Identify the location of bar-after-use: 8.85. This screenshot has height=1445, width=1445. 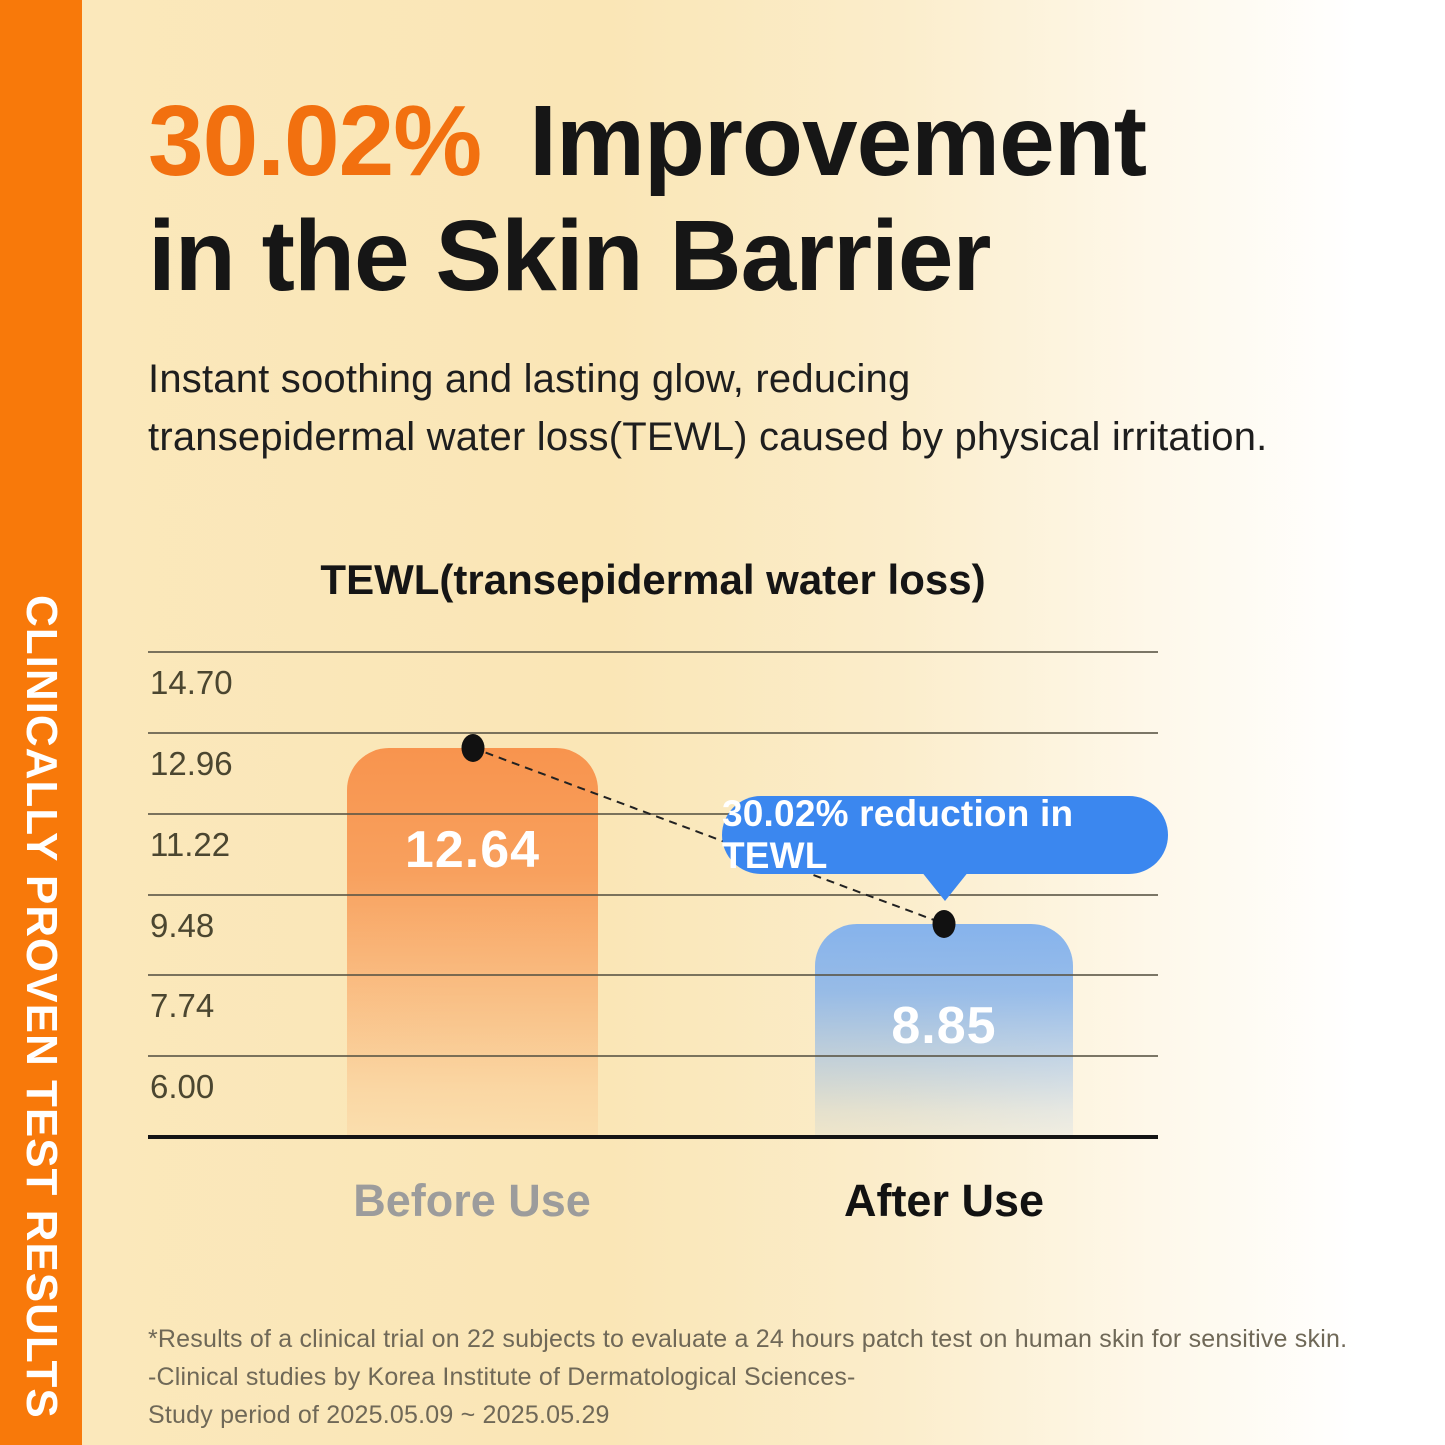
(944, 1030).